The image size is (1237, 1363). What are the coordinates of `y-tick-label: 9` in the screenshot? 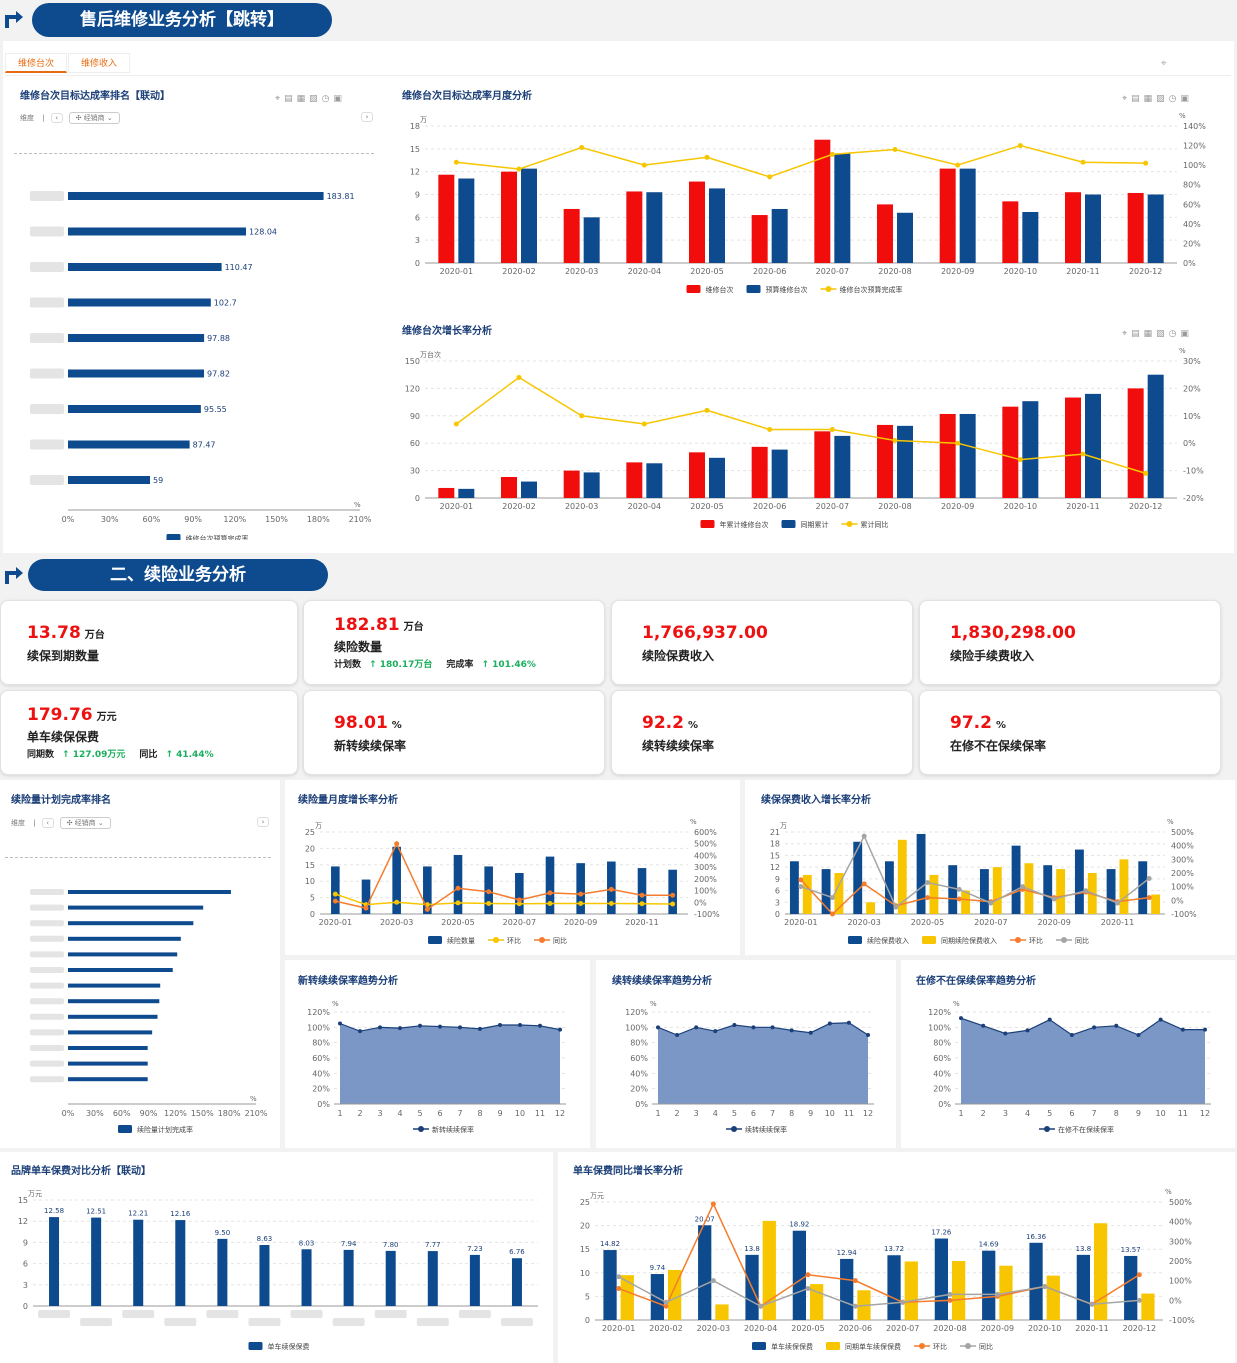 It's located at (417, 195).